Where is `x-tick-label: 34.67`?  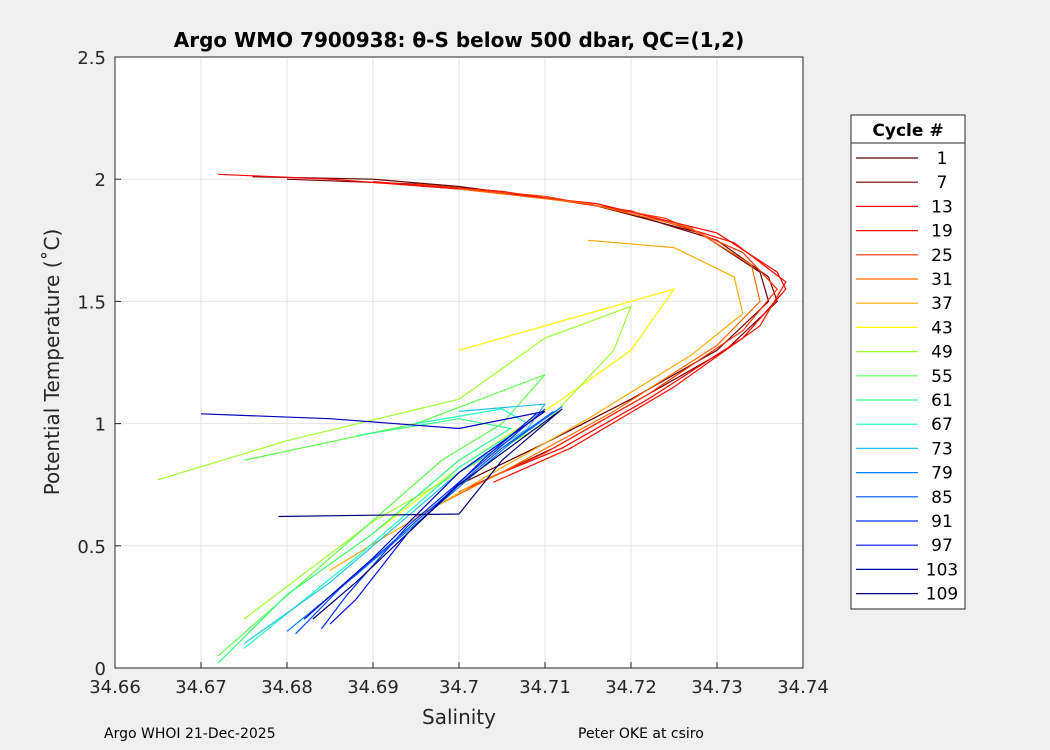 x-tick-label: 34.67 is located at coordinates (201, 687).